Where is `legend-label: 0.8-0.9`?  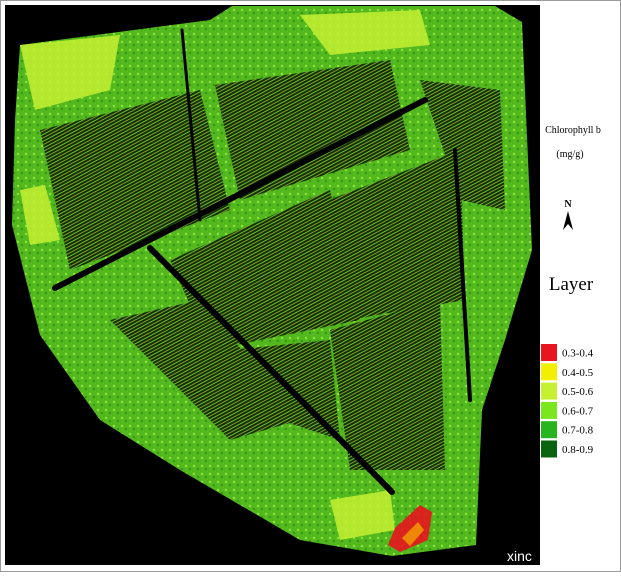 legend-label: 0.8-0.9 is located at coordinates (578, 450).